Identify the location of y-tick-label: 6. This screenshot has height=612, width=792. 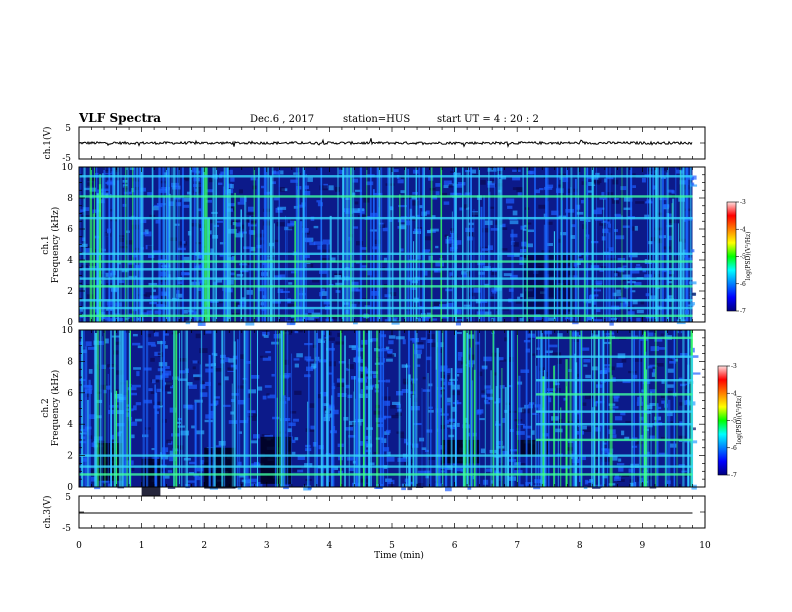
(70, 230).